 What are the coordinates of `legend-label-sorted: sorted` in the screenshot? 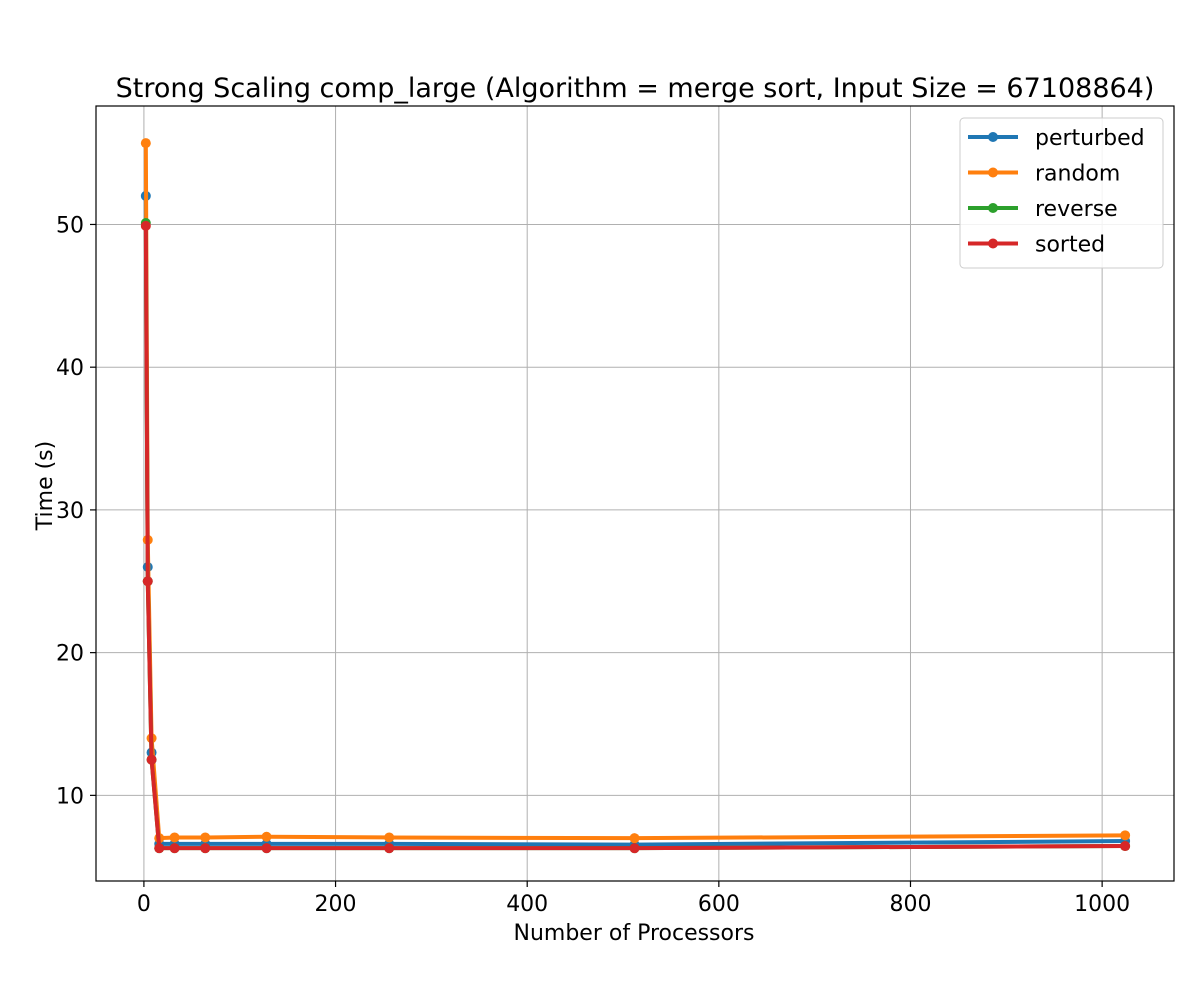 It's located at (1070, 245).